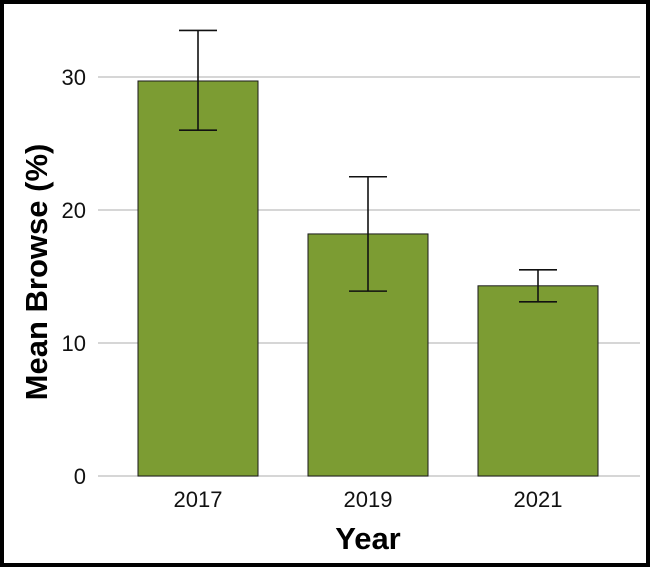 The height and width of the screenshot is (567, 650). I want to click on y-tick-label-20: 20, so click(74, 210).